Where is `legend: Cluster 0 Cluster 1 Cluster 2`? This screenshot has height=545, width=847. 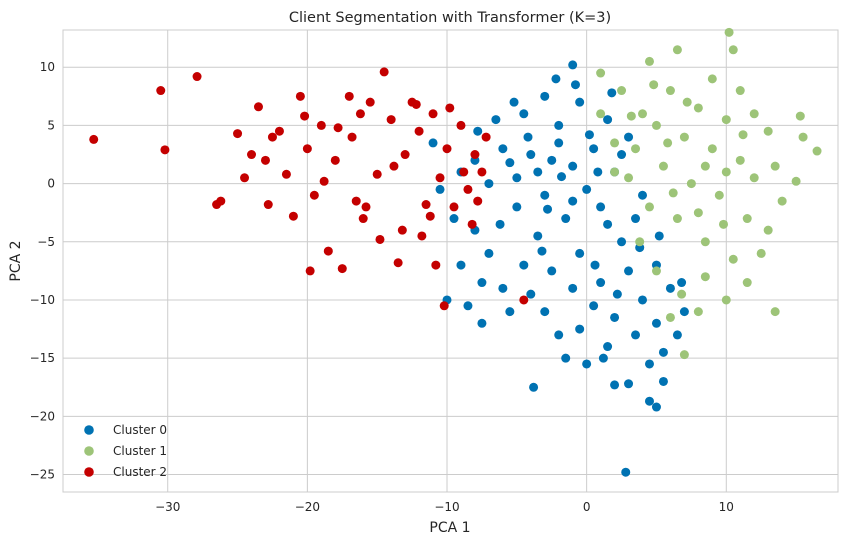 legend: Cluster 0 Cluster 1 Cluster 2 is located at coordinates (125, 451).